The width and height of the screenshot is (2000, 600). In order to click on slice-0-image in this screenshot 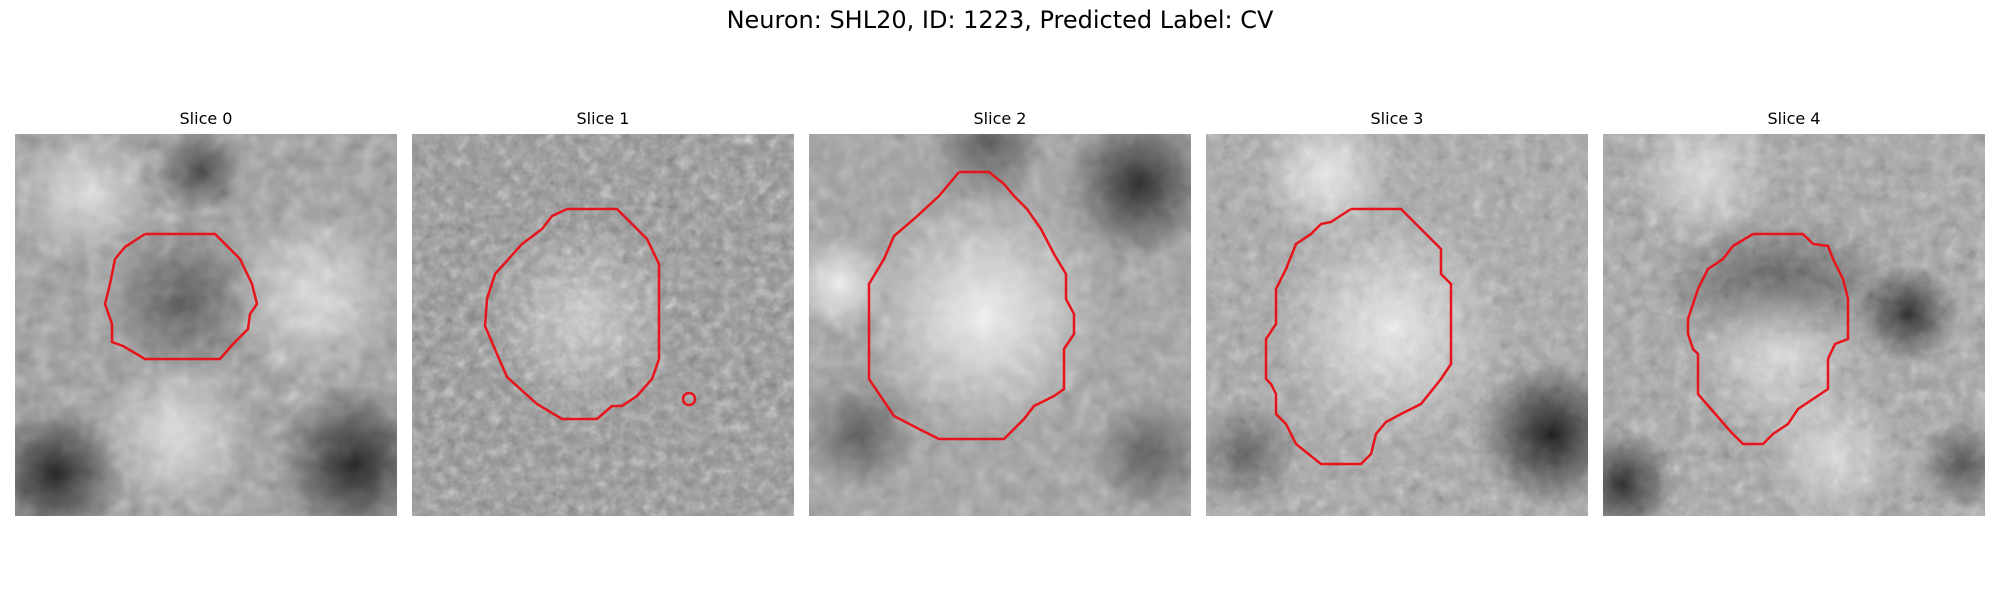, I will do `click(206, 325)`.